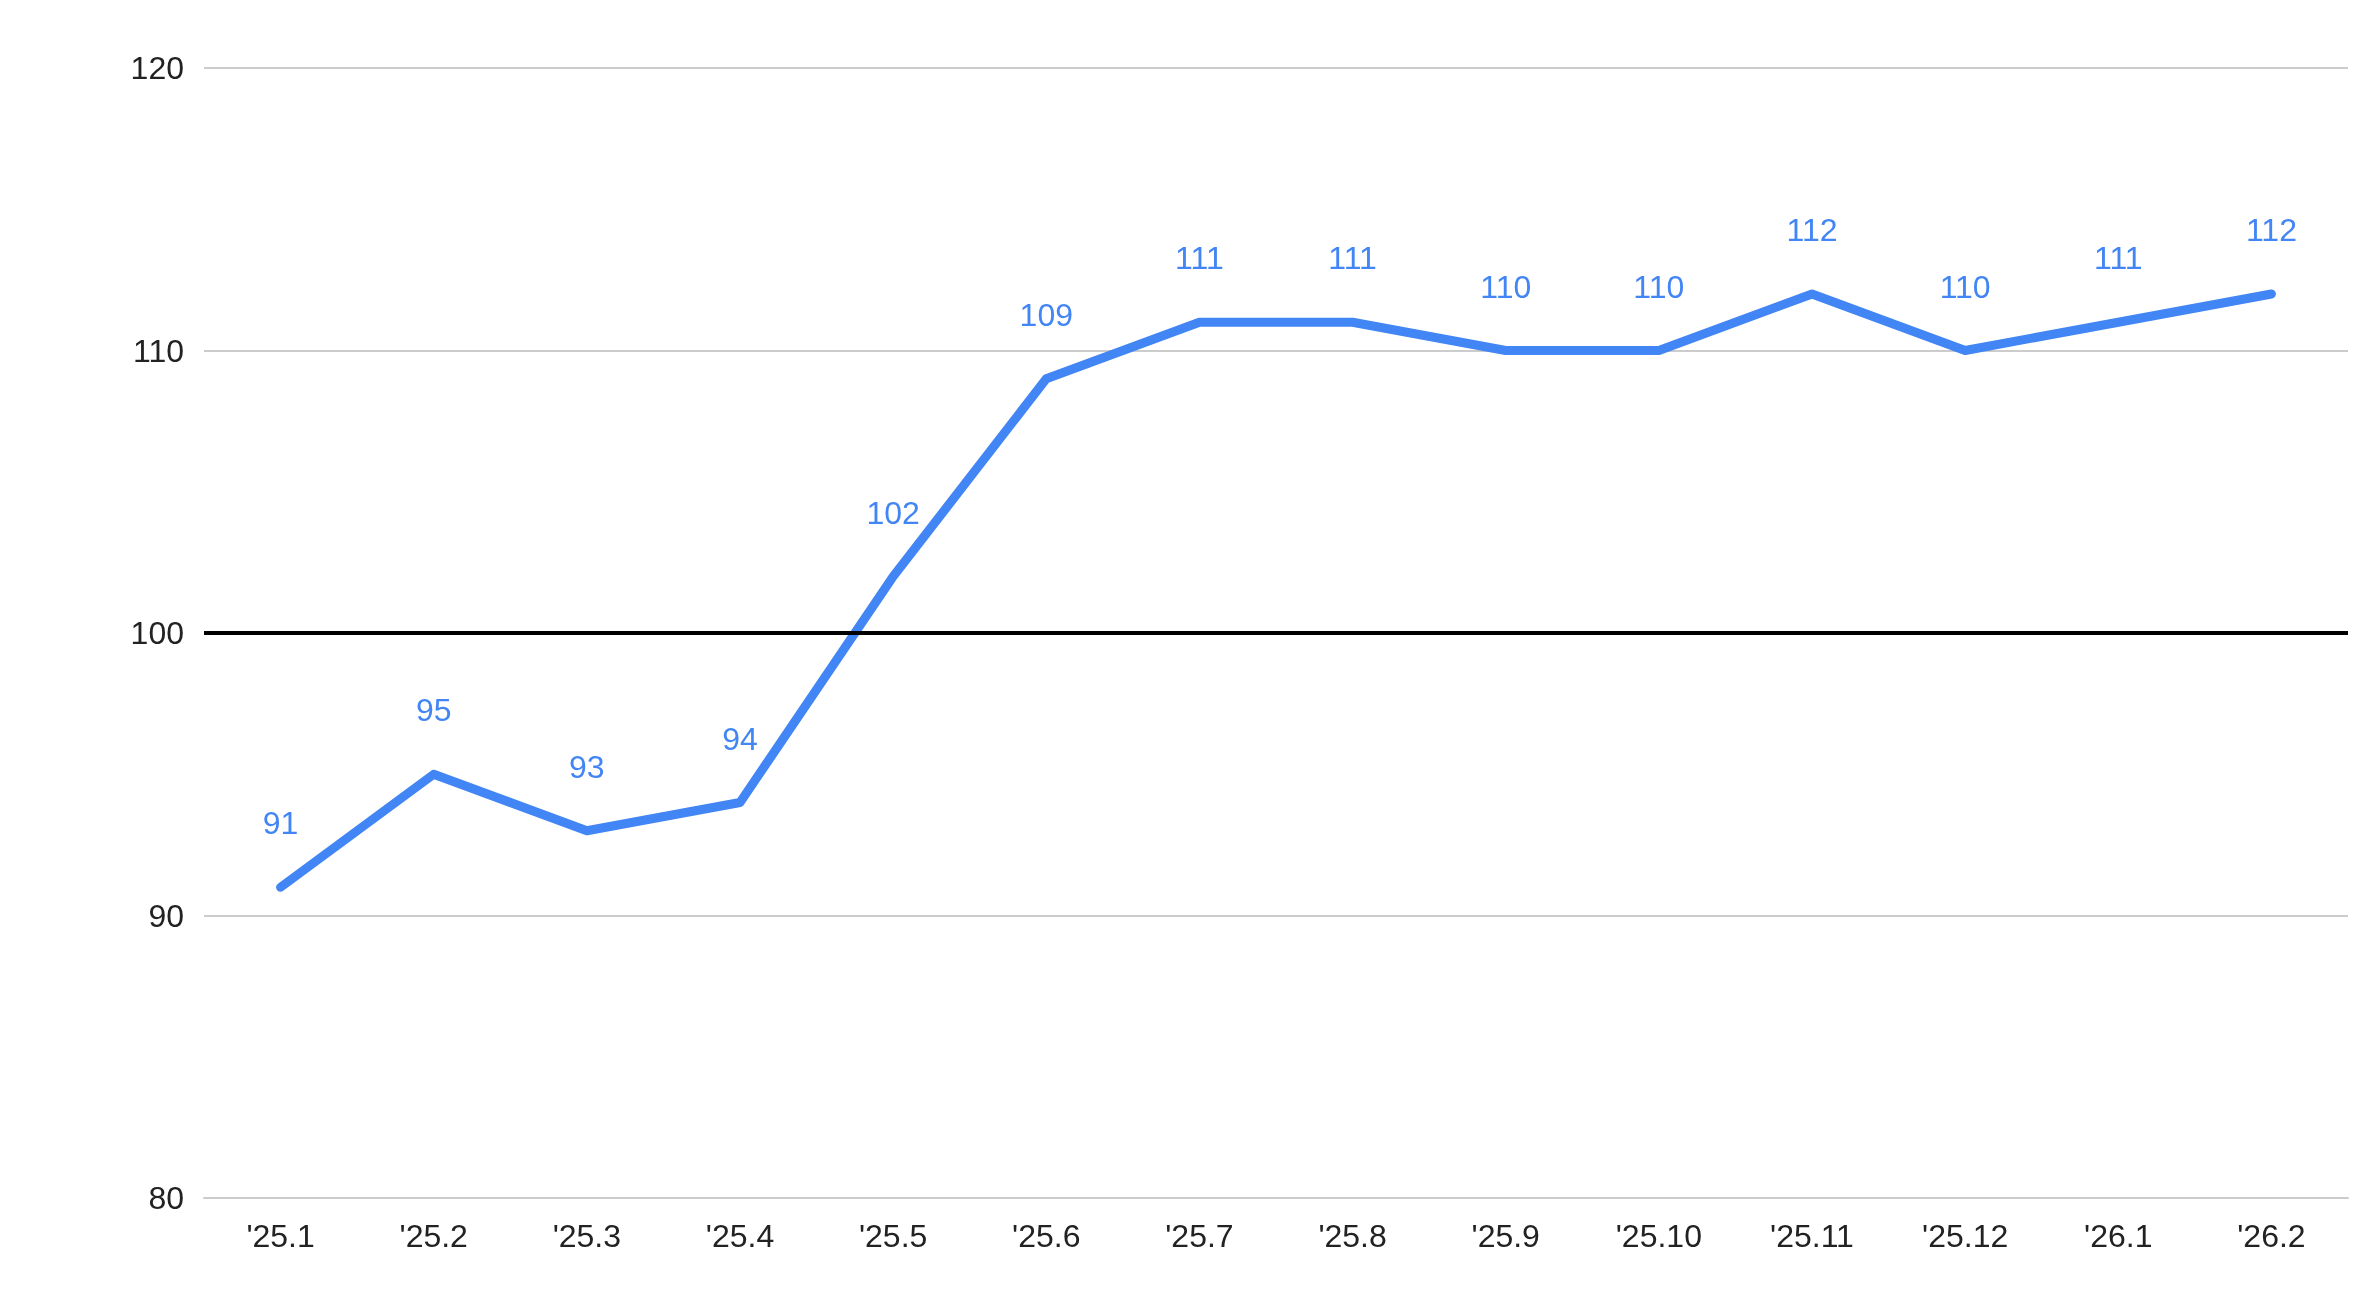 This screenshot has height=1298, width=2372. I want to click on data-label: 109, so click(1046, 314).